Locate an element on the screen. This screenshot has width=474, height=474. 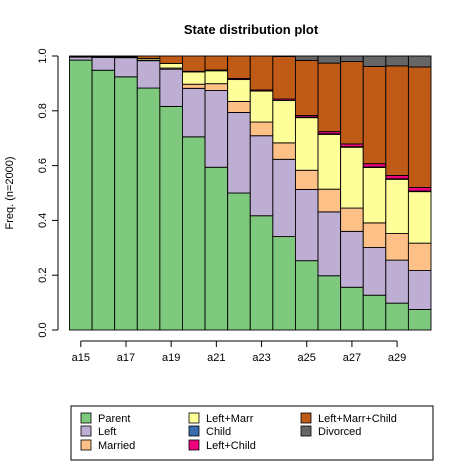
legend-label: Left+Marr+Child is located at coordinates (357, 419).